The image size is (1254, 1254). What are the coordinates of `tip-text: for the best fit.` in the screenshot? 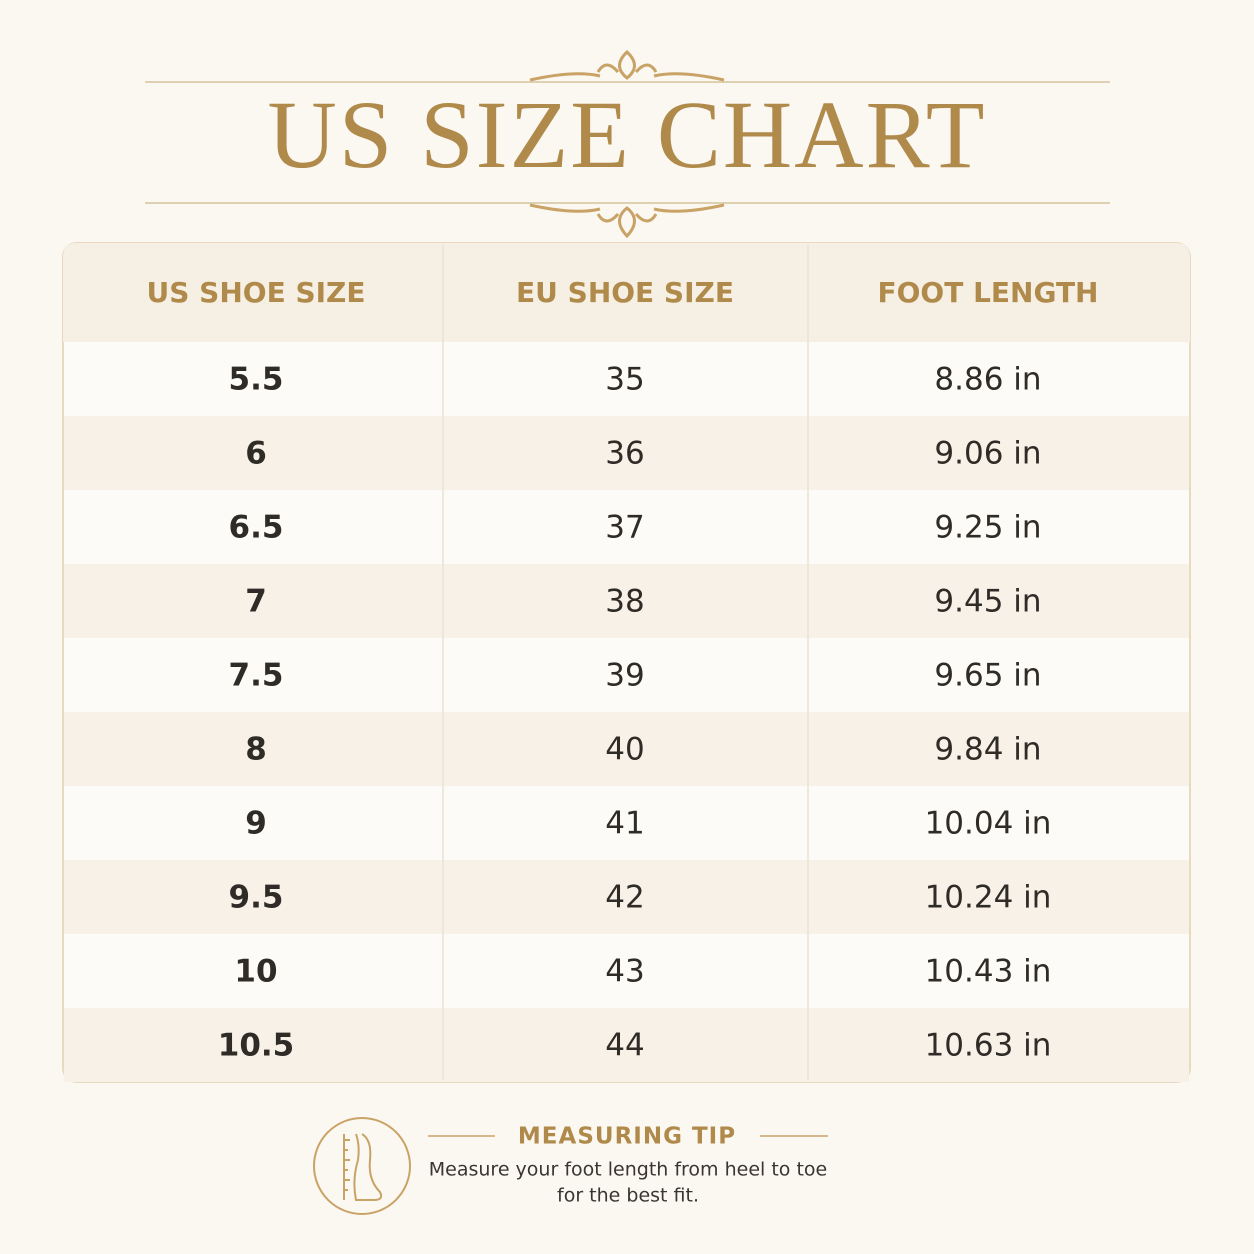 It's located at (628, 1196).